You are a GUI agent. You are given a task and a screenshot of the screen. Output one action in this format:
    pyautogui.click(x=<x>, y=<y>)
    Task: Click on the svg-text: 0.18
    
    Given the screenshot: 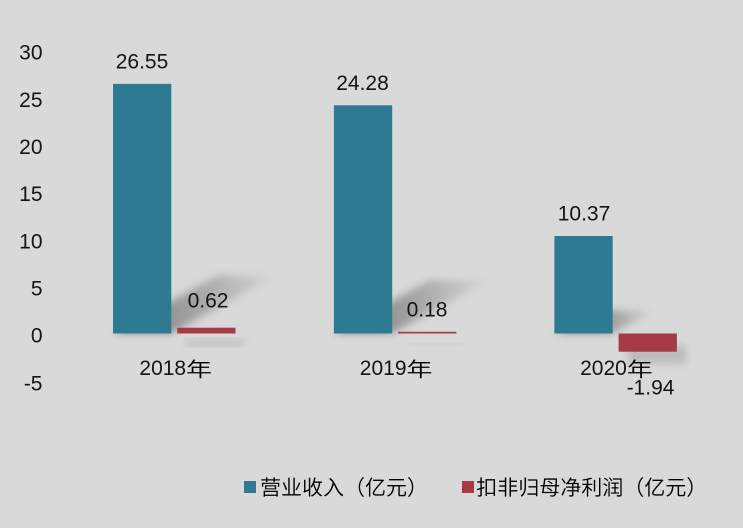 What is the action you would take?
    pyautogui.click(x=427, y=310)
    